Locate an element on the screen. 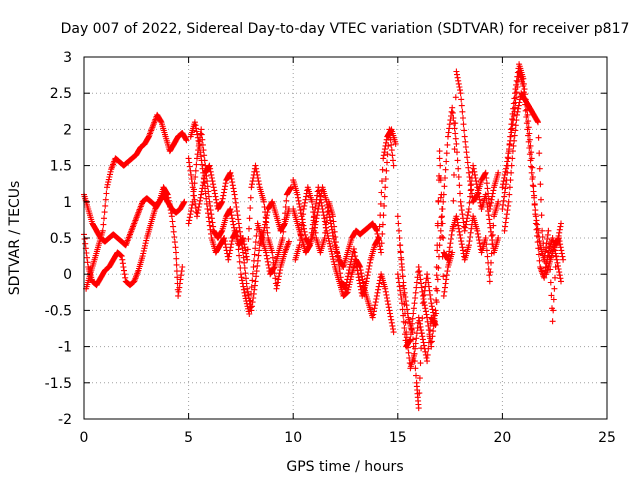 This screenshot has width=640, height=480. y-tick-label: 2 is located at coordinates (67, 130).